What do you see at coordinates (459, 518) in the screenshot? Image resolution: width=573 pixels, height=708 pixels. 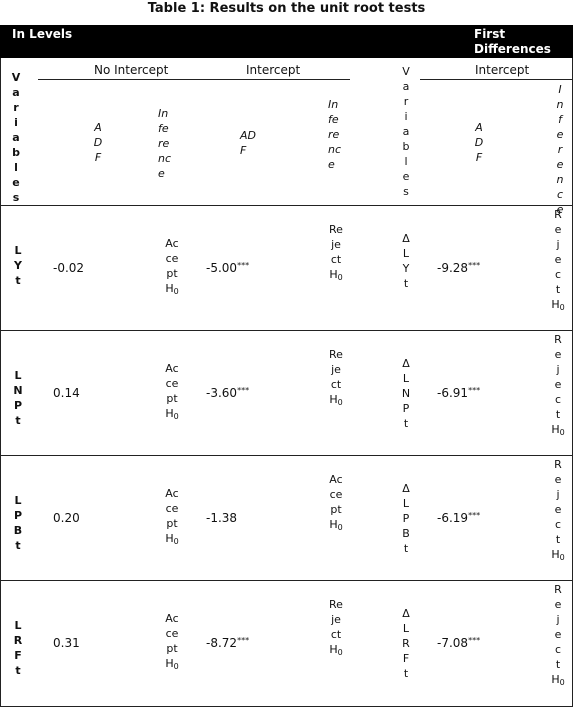 I see `cell-adf-first-diff: -6.19***` at bounding box center [459, 518].